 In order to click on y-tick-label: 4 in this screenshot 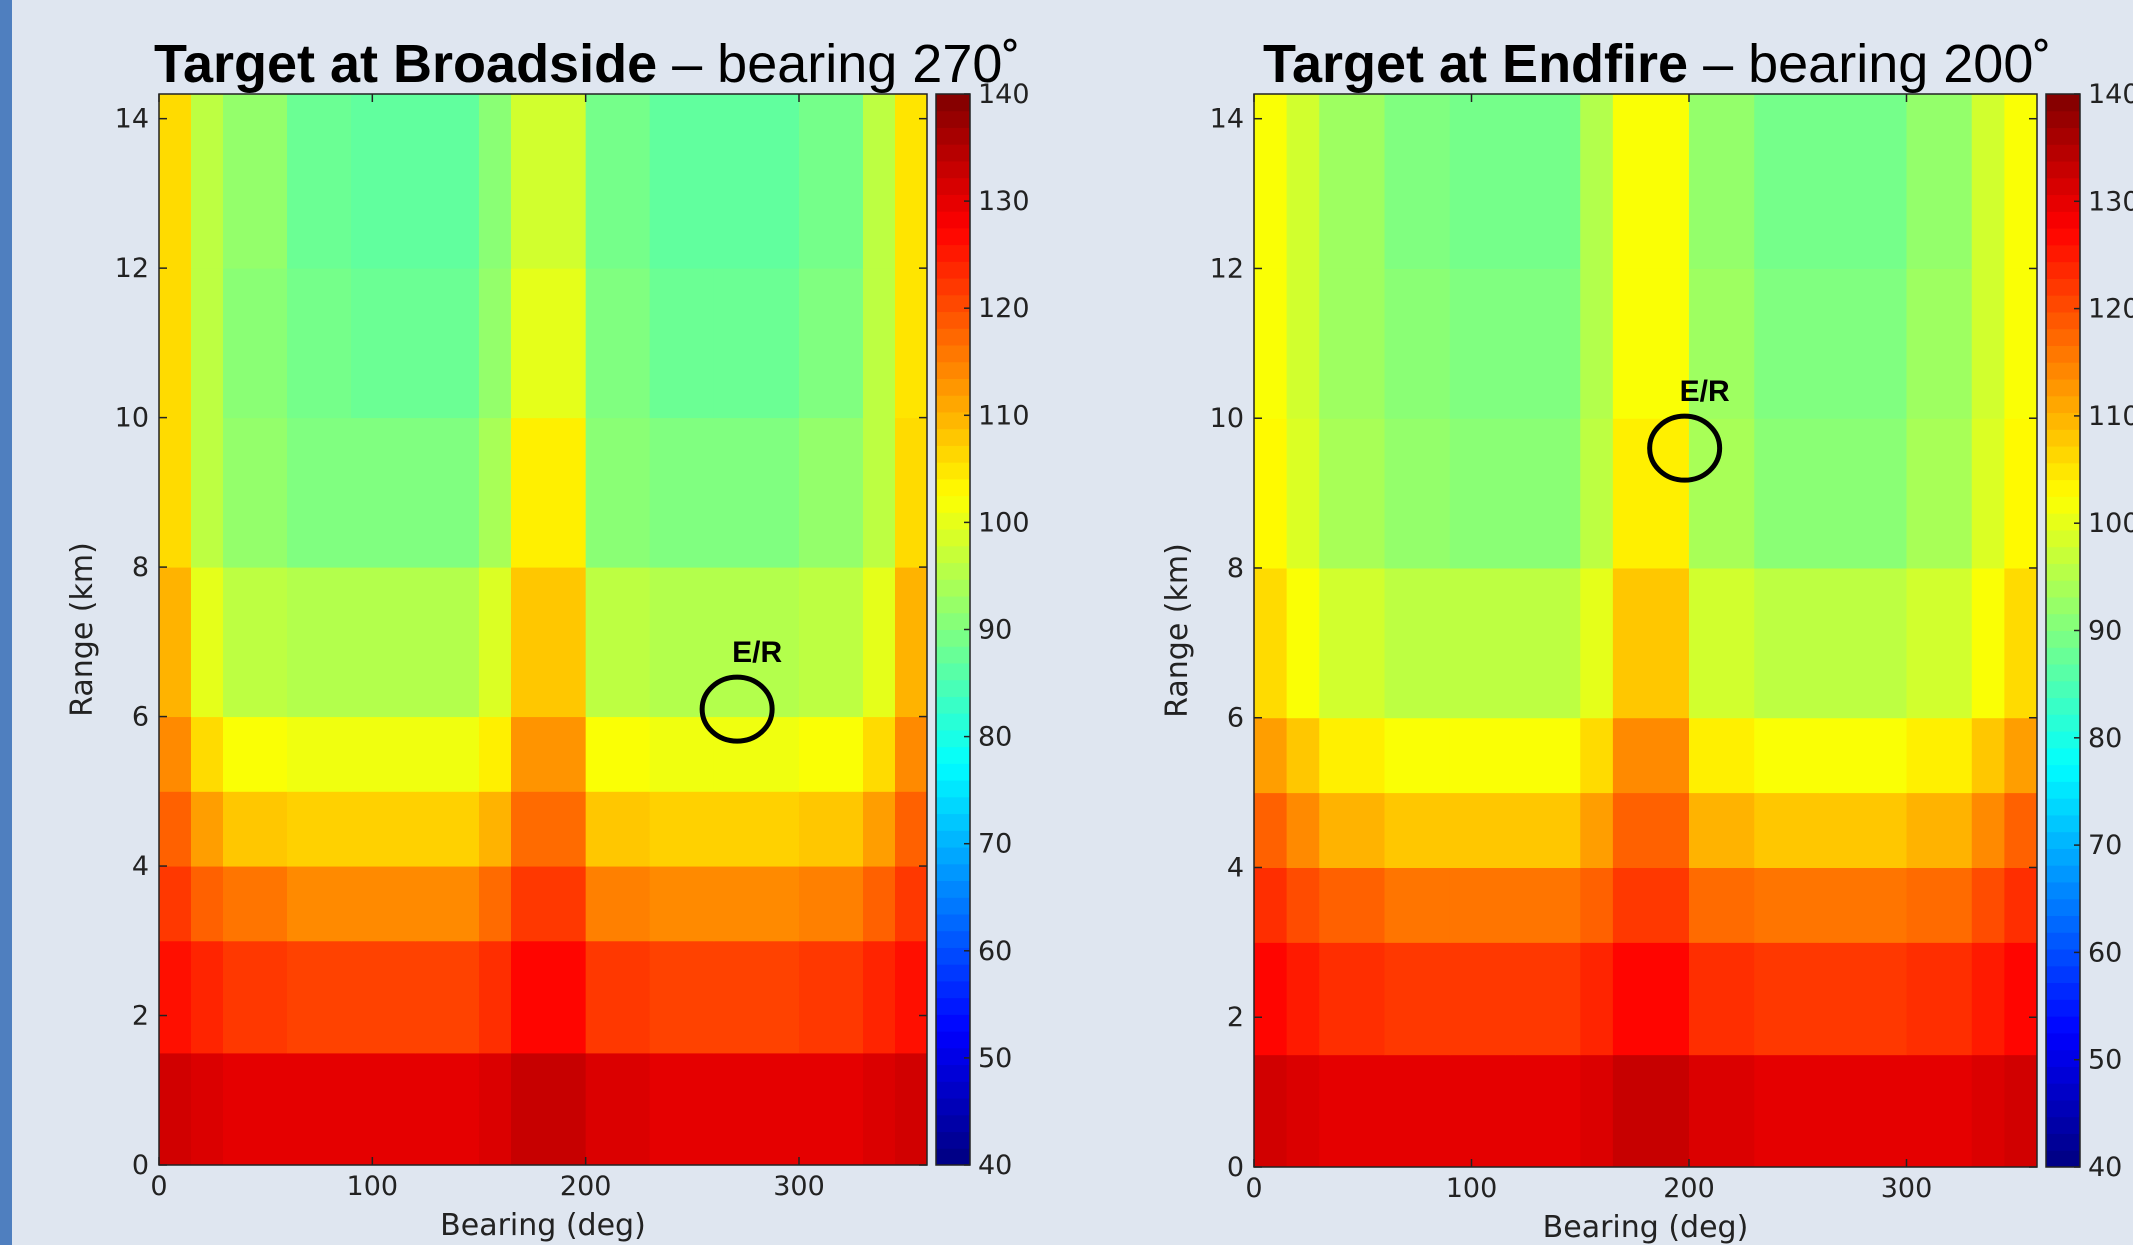, I will do `click(1235, 867)`.